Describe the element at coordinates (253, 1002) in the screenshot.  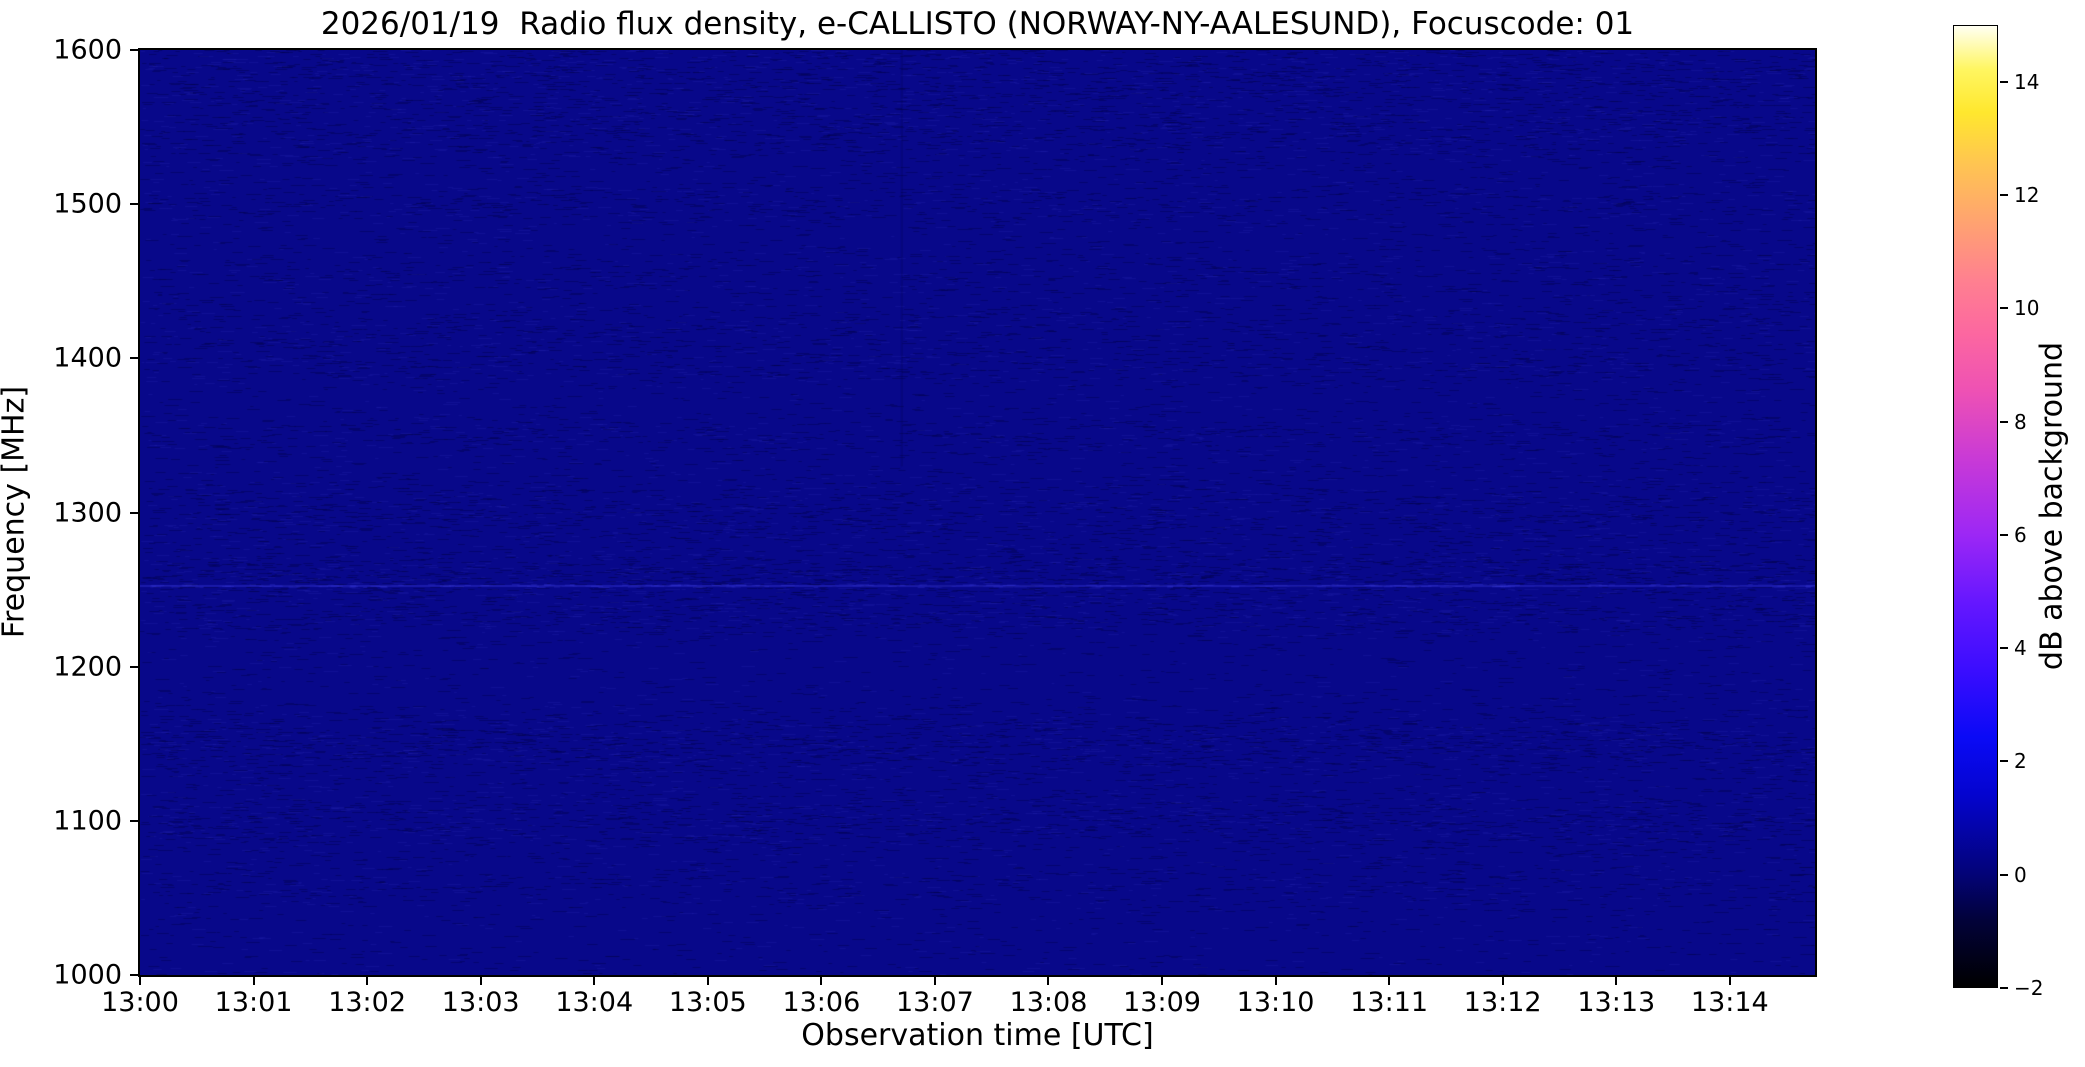
I see `x-tick-label: 13:01` at that location.